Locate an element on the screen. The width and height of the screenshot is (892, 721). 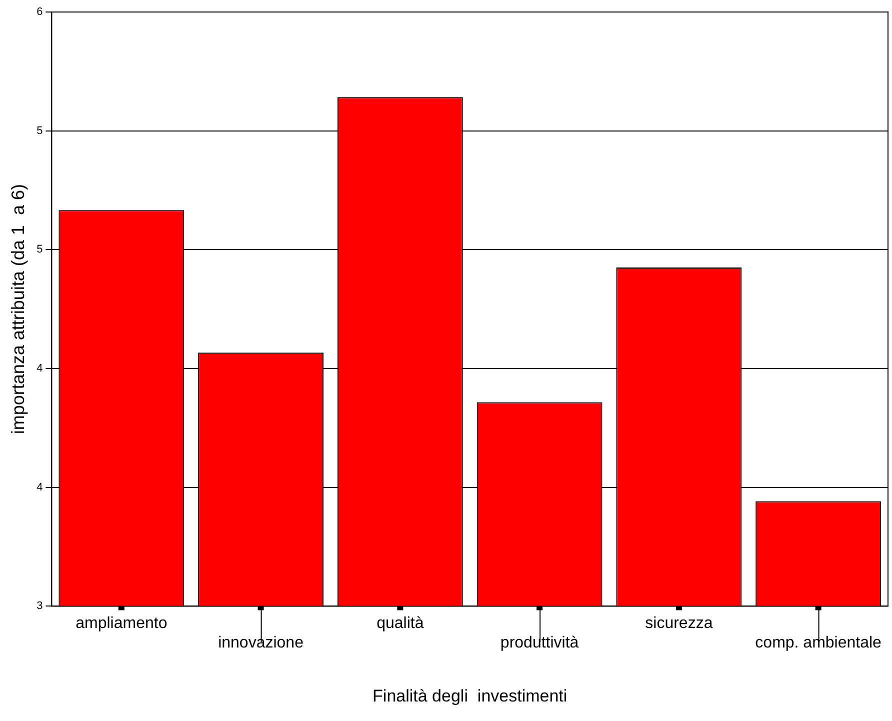
x-tick-label: ampliamento is located at coordinates (122, 623).